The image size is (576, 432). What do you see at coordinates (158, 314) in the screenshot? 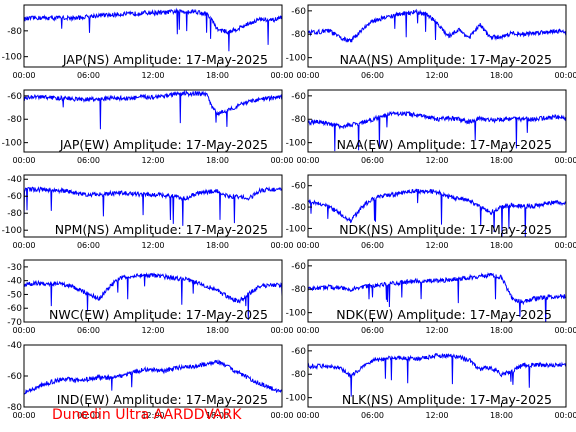
I see `chart-title: NWC(EW) Amplitude: 17-May-2025` at bounding box center [158, 314].